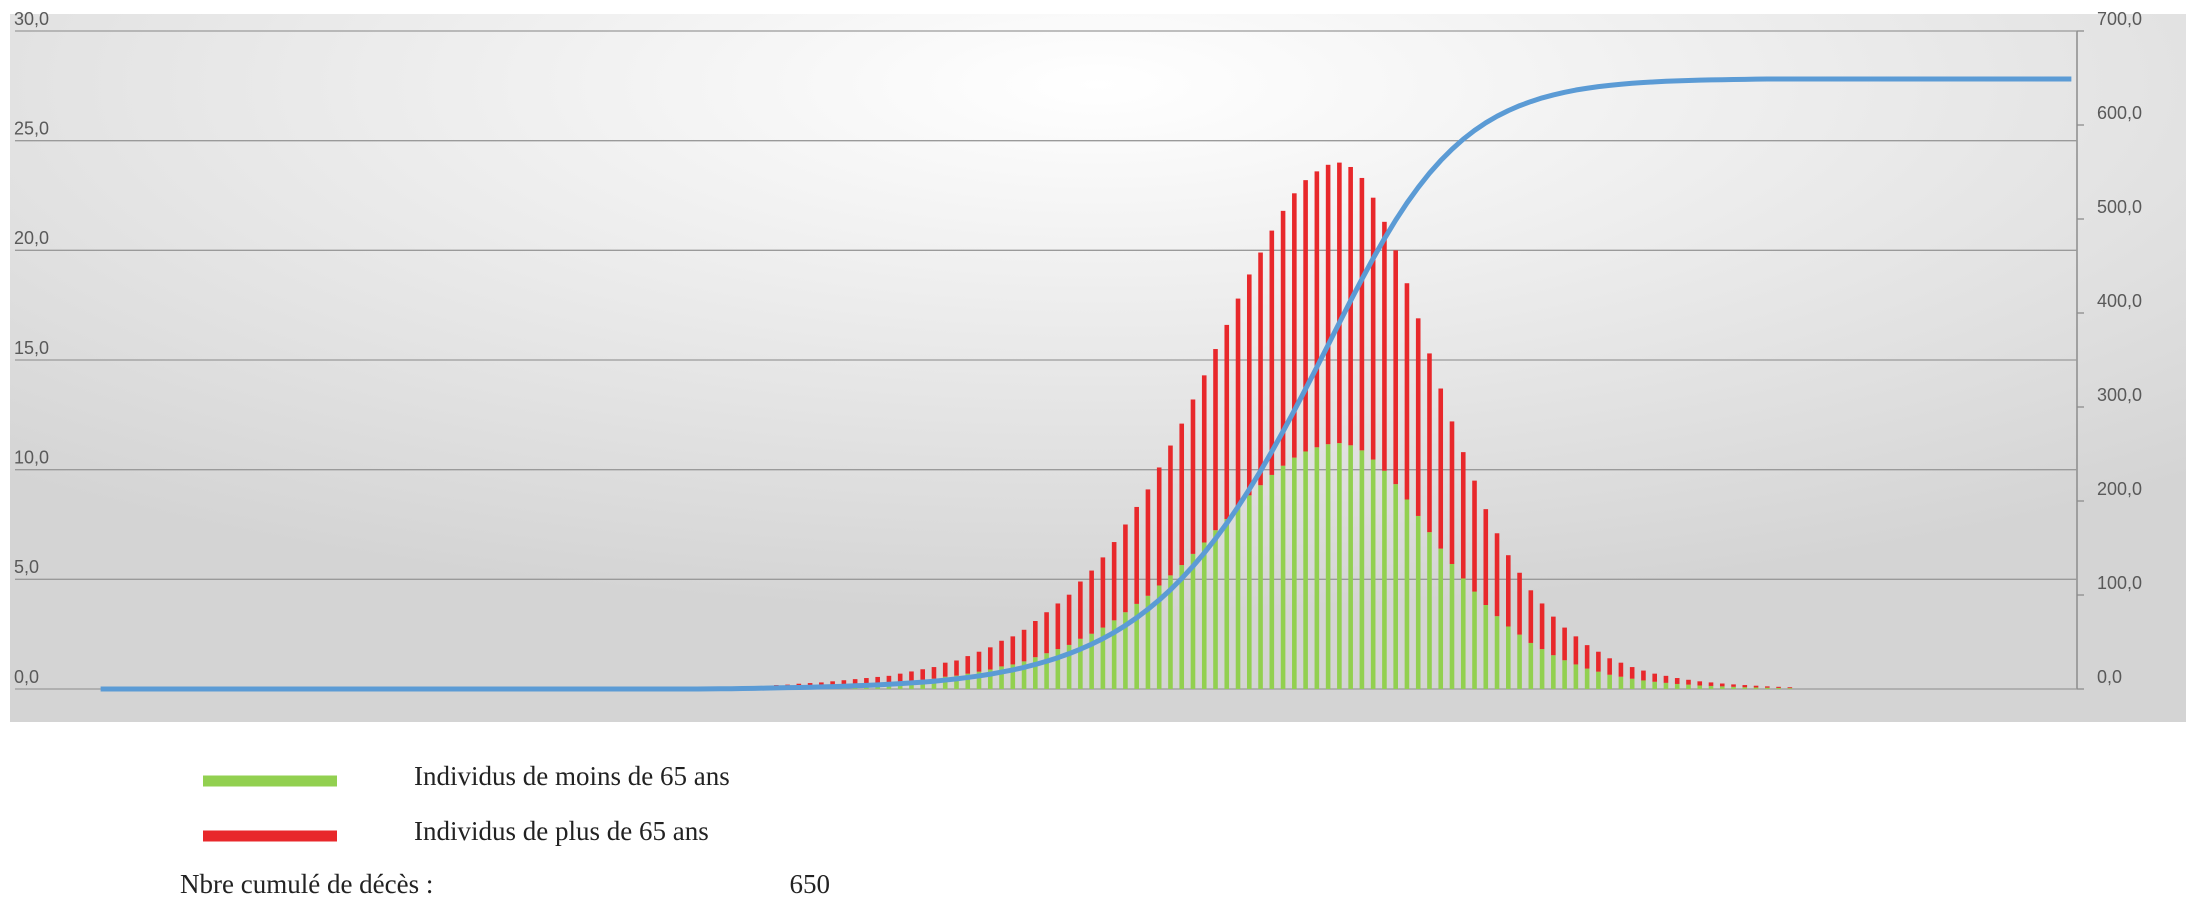  Describe the element at coordinates (31, 238) in the screenshot. I see `y-tick-label: 20,0` at that location.